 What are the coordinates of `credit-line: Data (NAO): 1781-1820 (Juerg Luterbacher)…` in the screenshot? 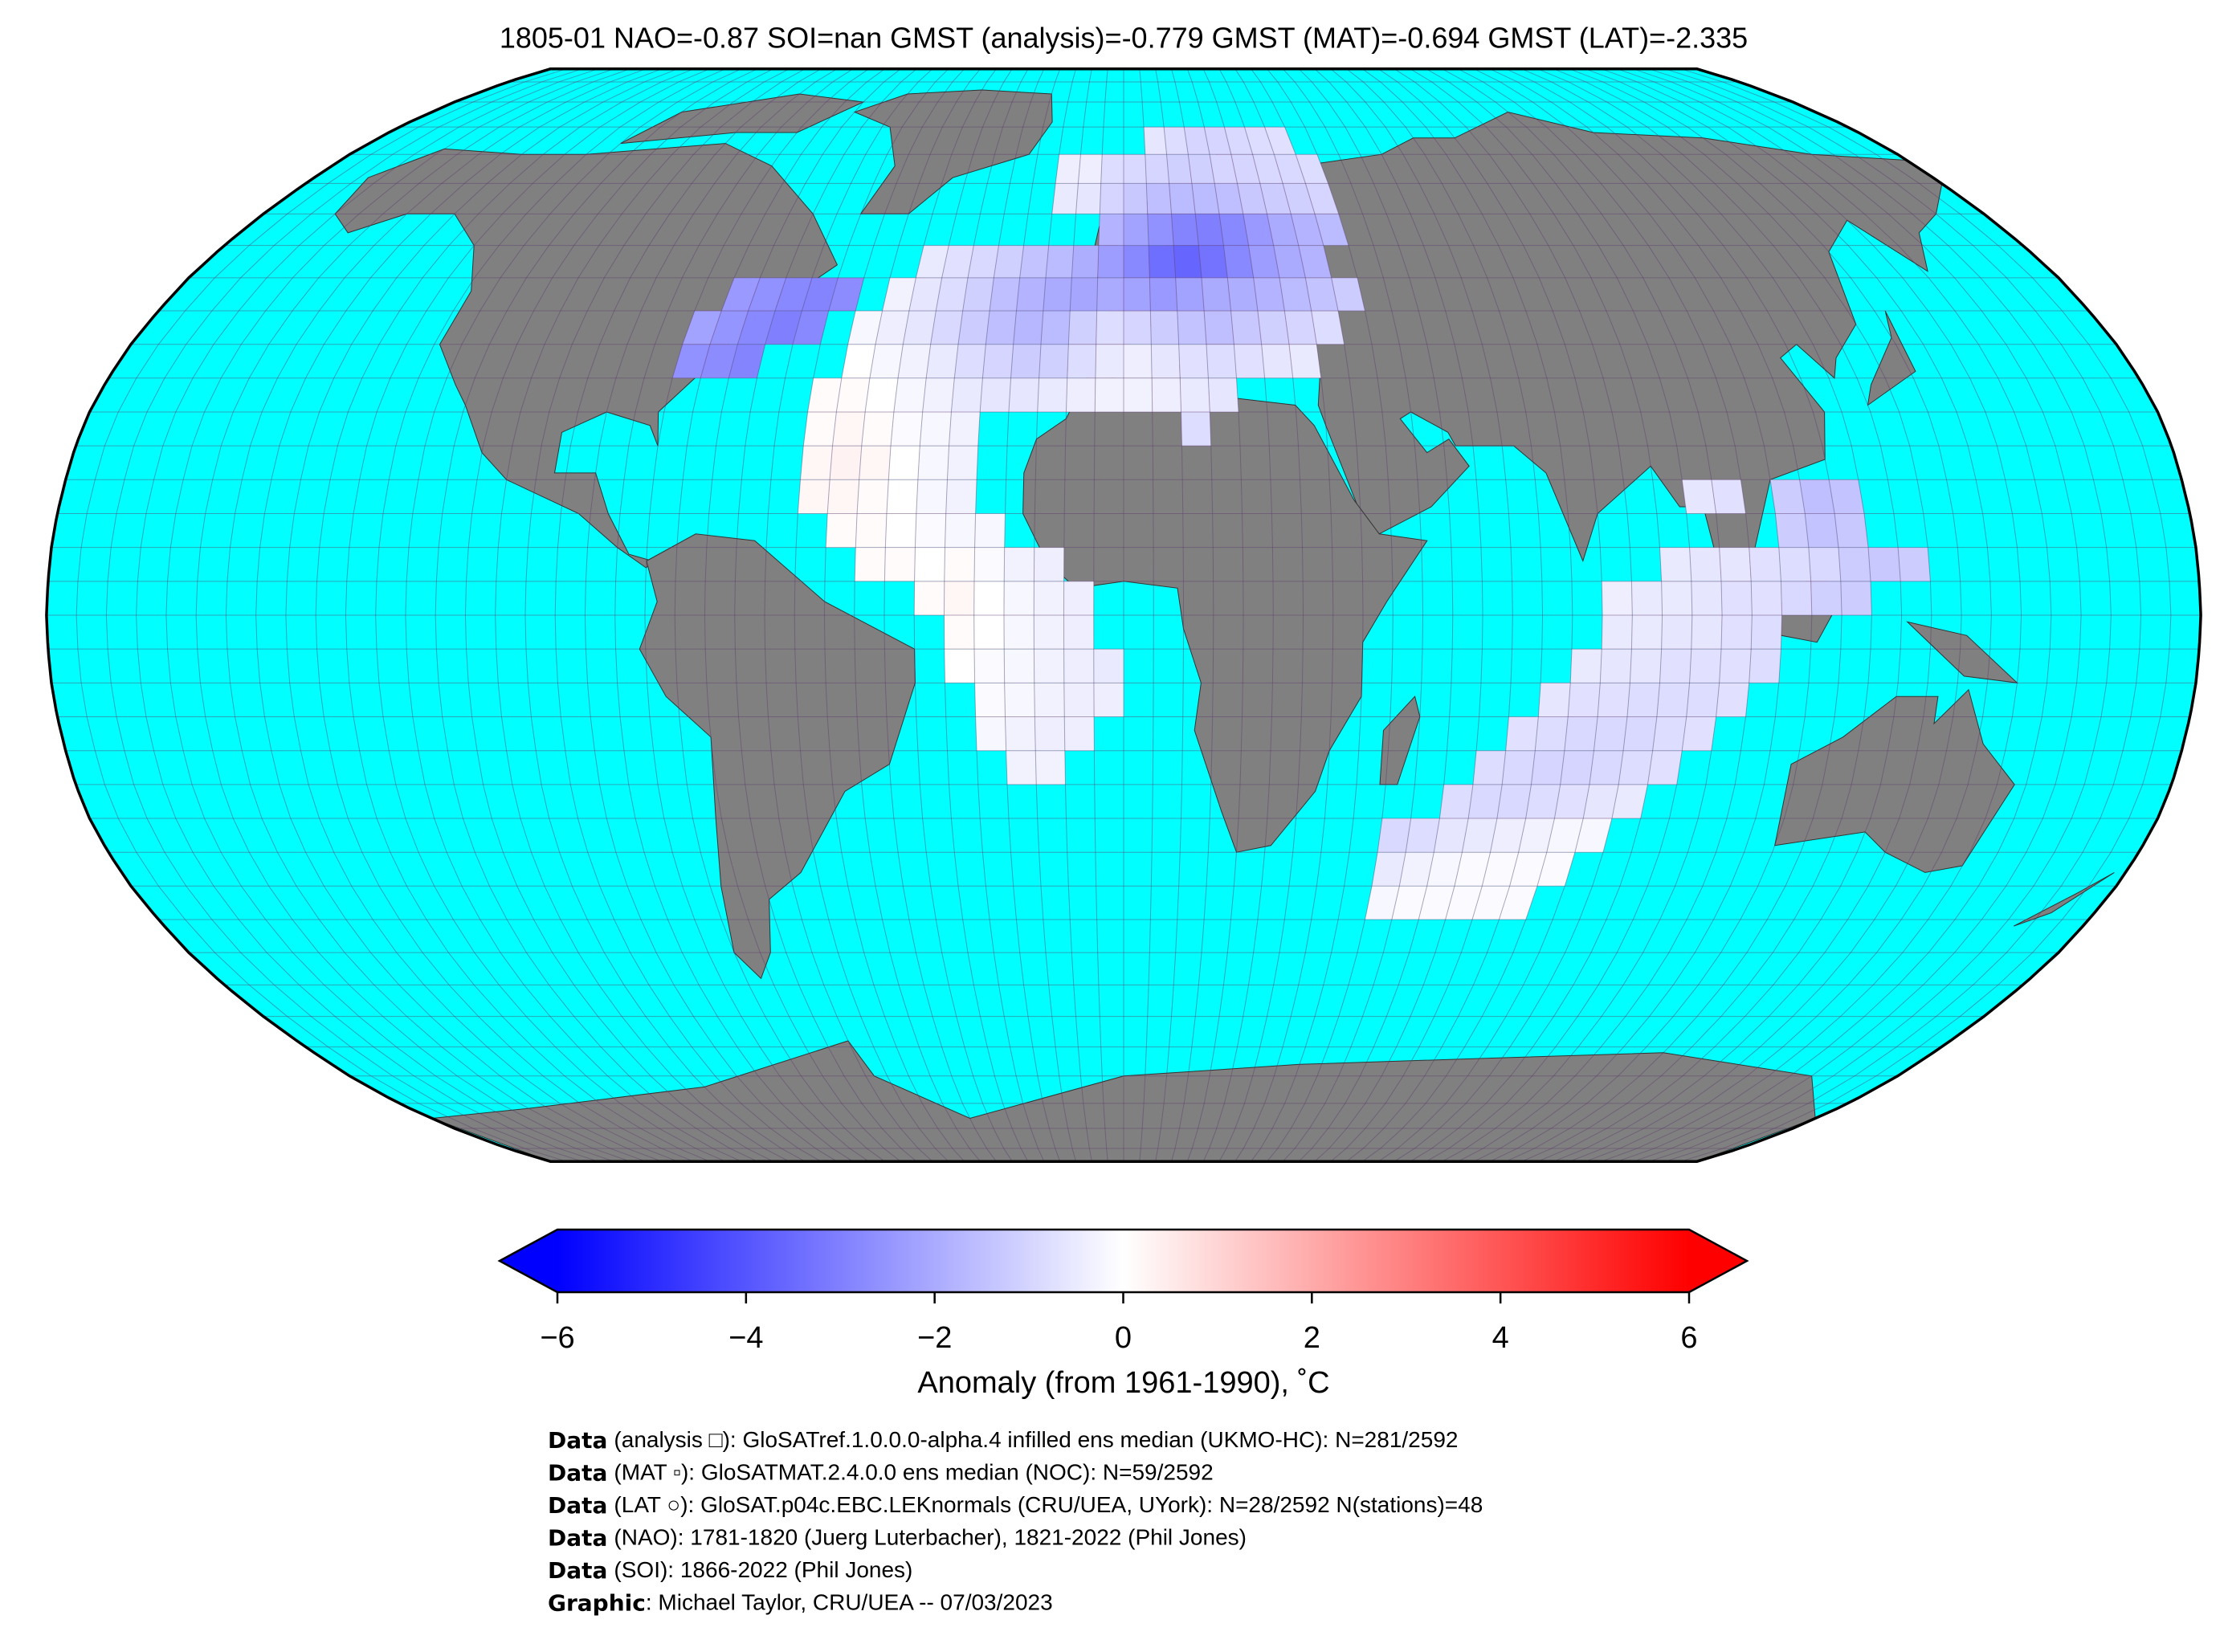 It's located at (897, 1538).